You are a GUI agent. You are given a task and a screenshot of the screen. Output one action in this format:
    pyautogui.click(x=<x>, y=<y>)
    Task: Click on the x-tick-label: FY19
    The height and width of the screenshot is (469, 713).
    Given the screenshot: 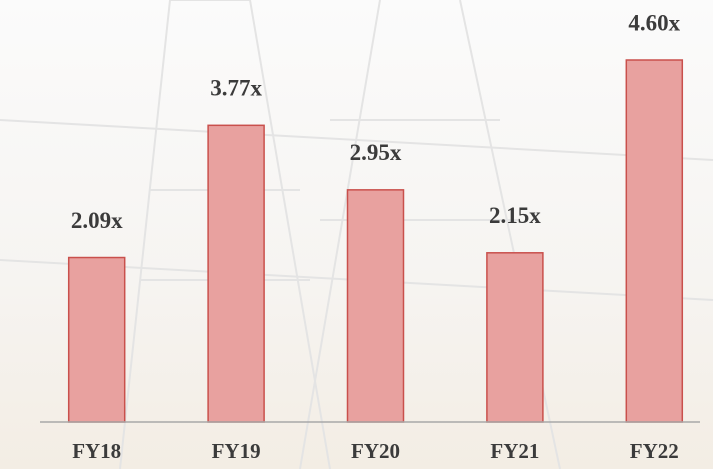 What is the action you would take?
    pyautogui.click(x=236, y=451)
    